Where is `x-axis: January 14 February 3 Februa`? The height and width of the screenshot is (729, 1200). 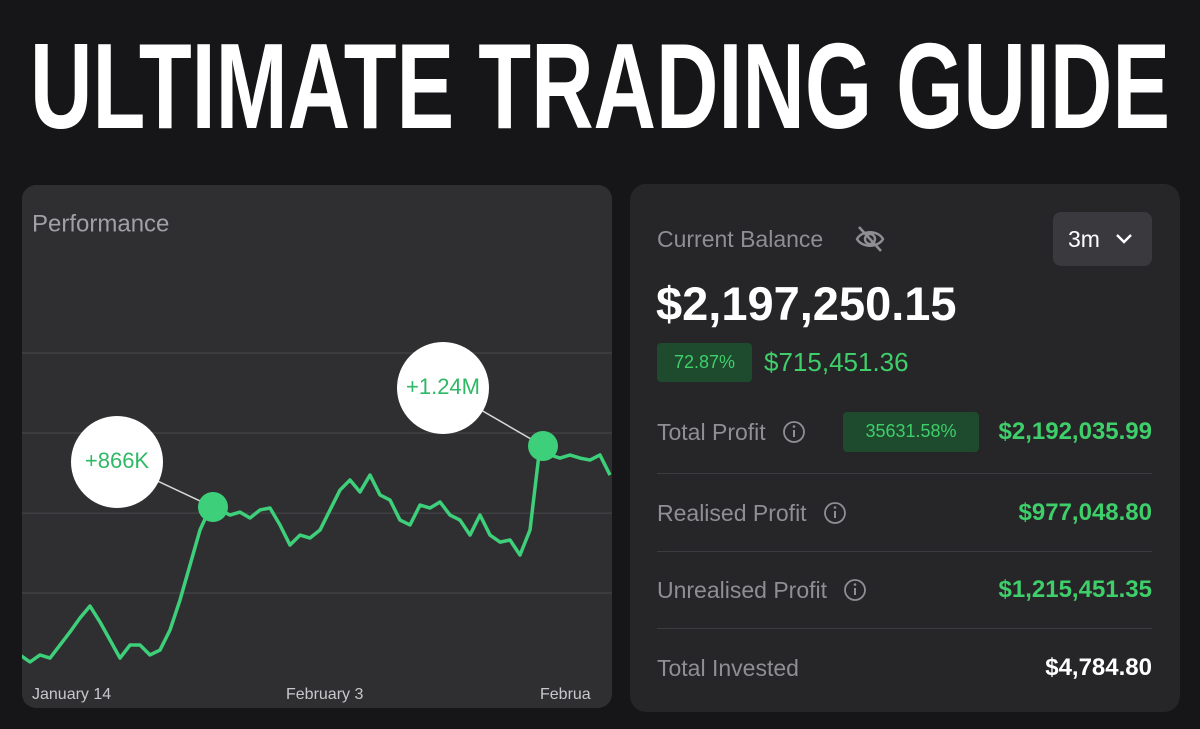 x-axis: January 14 February 3 Februa is located at coordinates (311, 694).